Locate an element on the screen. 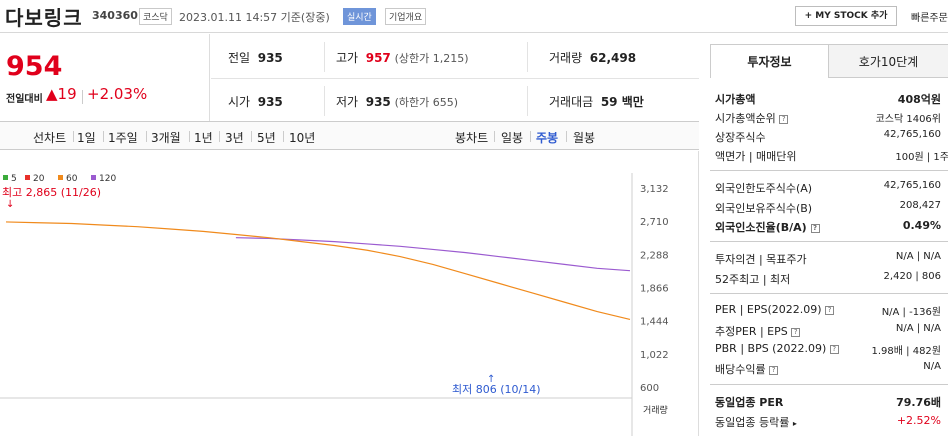  price-summary: 954 전일대비 ▲19 +2.03% is located at coordinates (105, 77).